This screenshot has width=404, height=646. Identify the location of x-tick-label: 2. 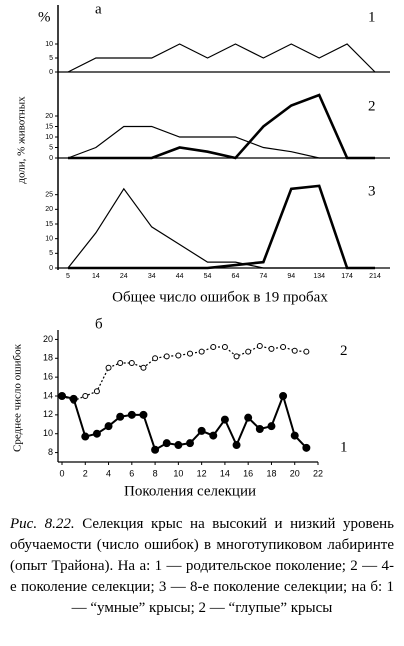
(85, 473).